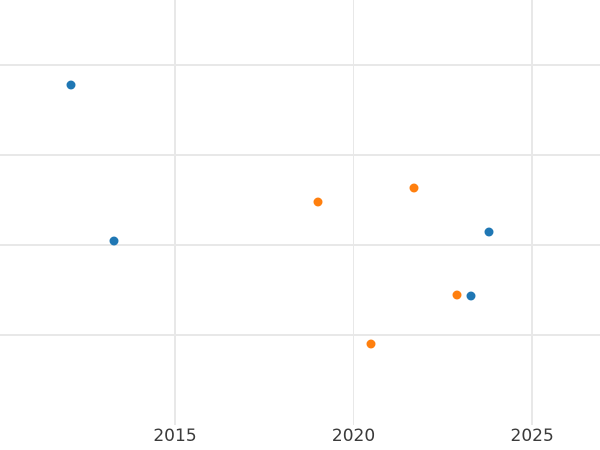 The height and width of the screenshot is (450, 600). What do you see at coordinates (532, 436) in the screenshot?
I see `x-tick-label-2025: 2025` at bounding box center [532, 436].